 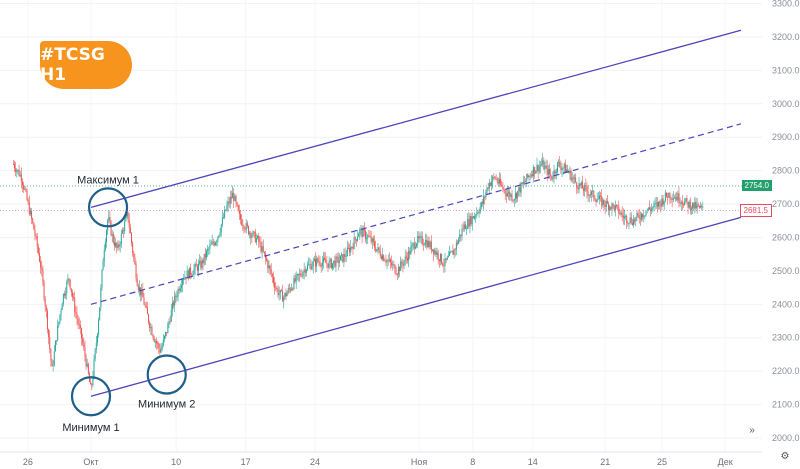 I want to click on y-tick-label: 2700.0, so click(x=786, y=204).